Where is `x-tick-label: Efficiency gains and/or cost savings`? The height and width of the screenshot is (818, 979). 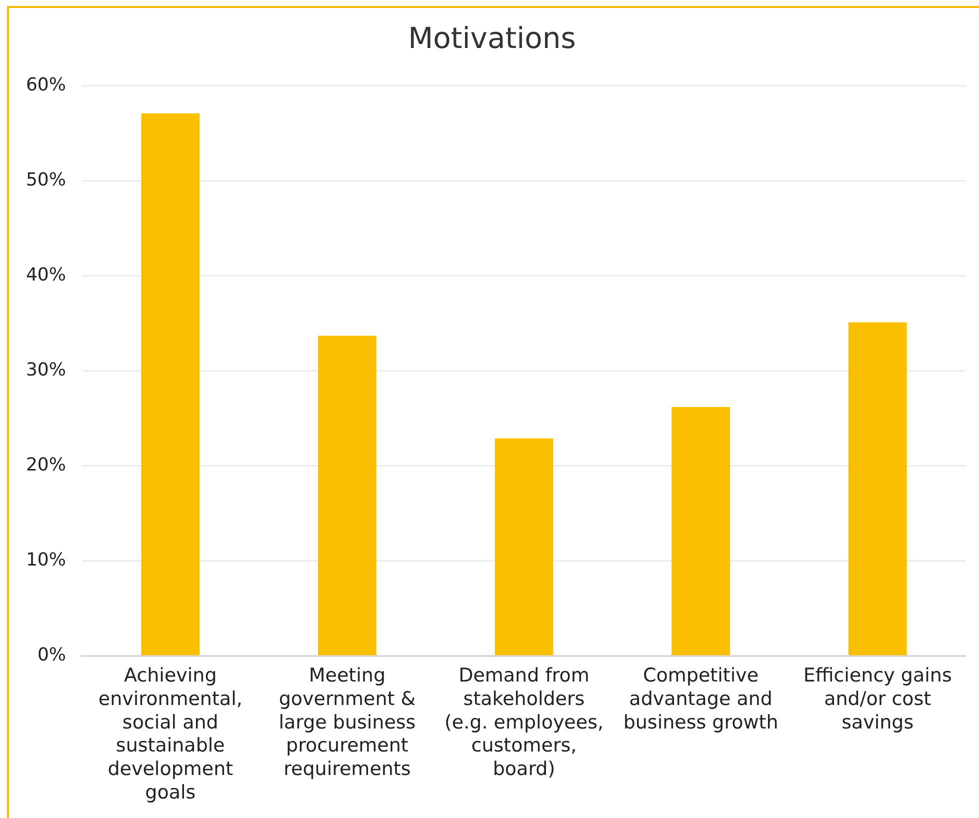
x-tick-label: Efficiency gains and/or cost savings is located at coordinates (877, 699).